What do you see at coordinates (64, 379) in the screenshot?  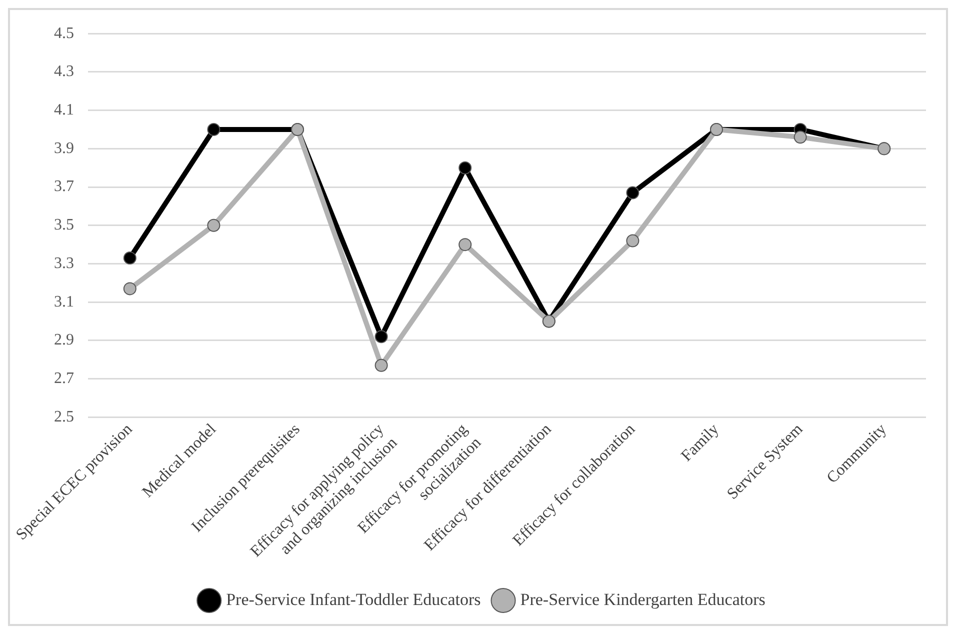 I see `y-tick-label: 2.7` at bounding box center [64, 379].